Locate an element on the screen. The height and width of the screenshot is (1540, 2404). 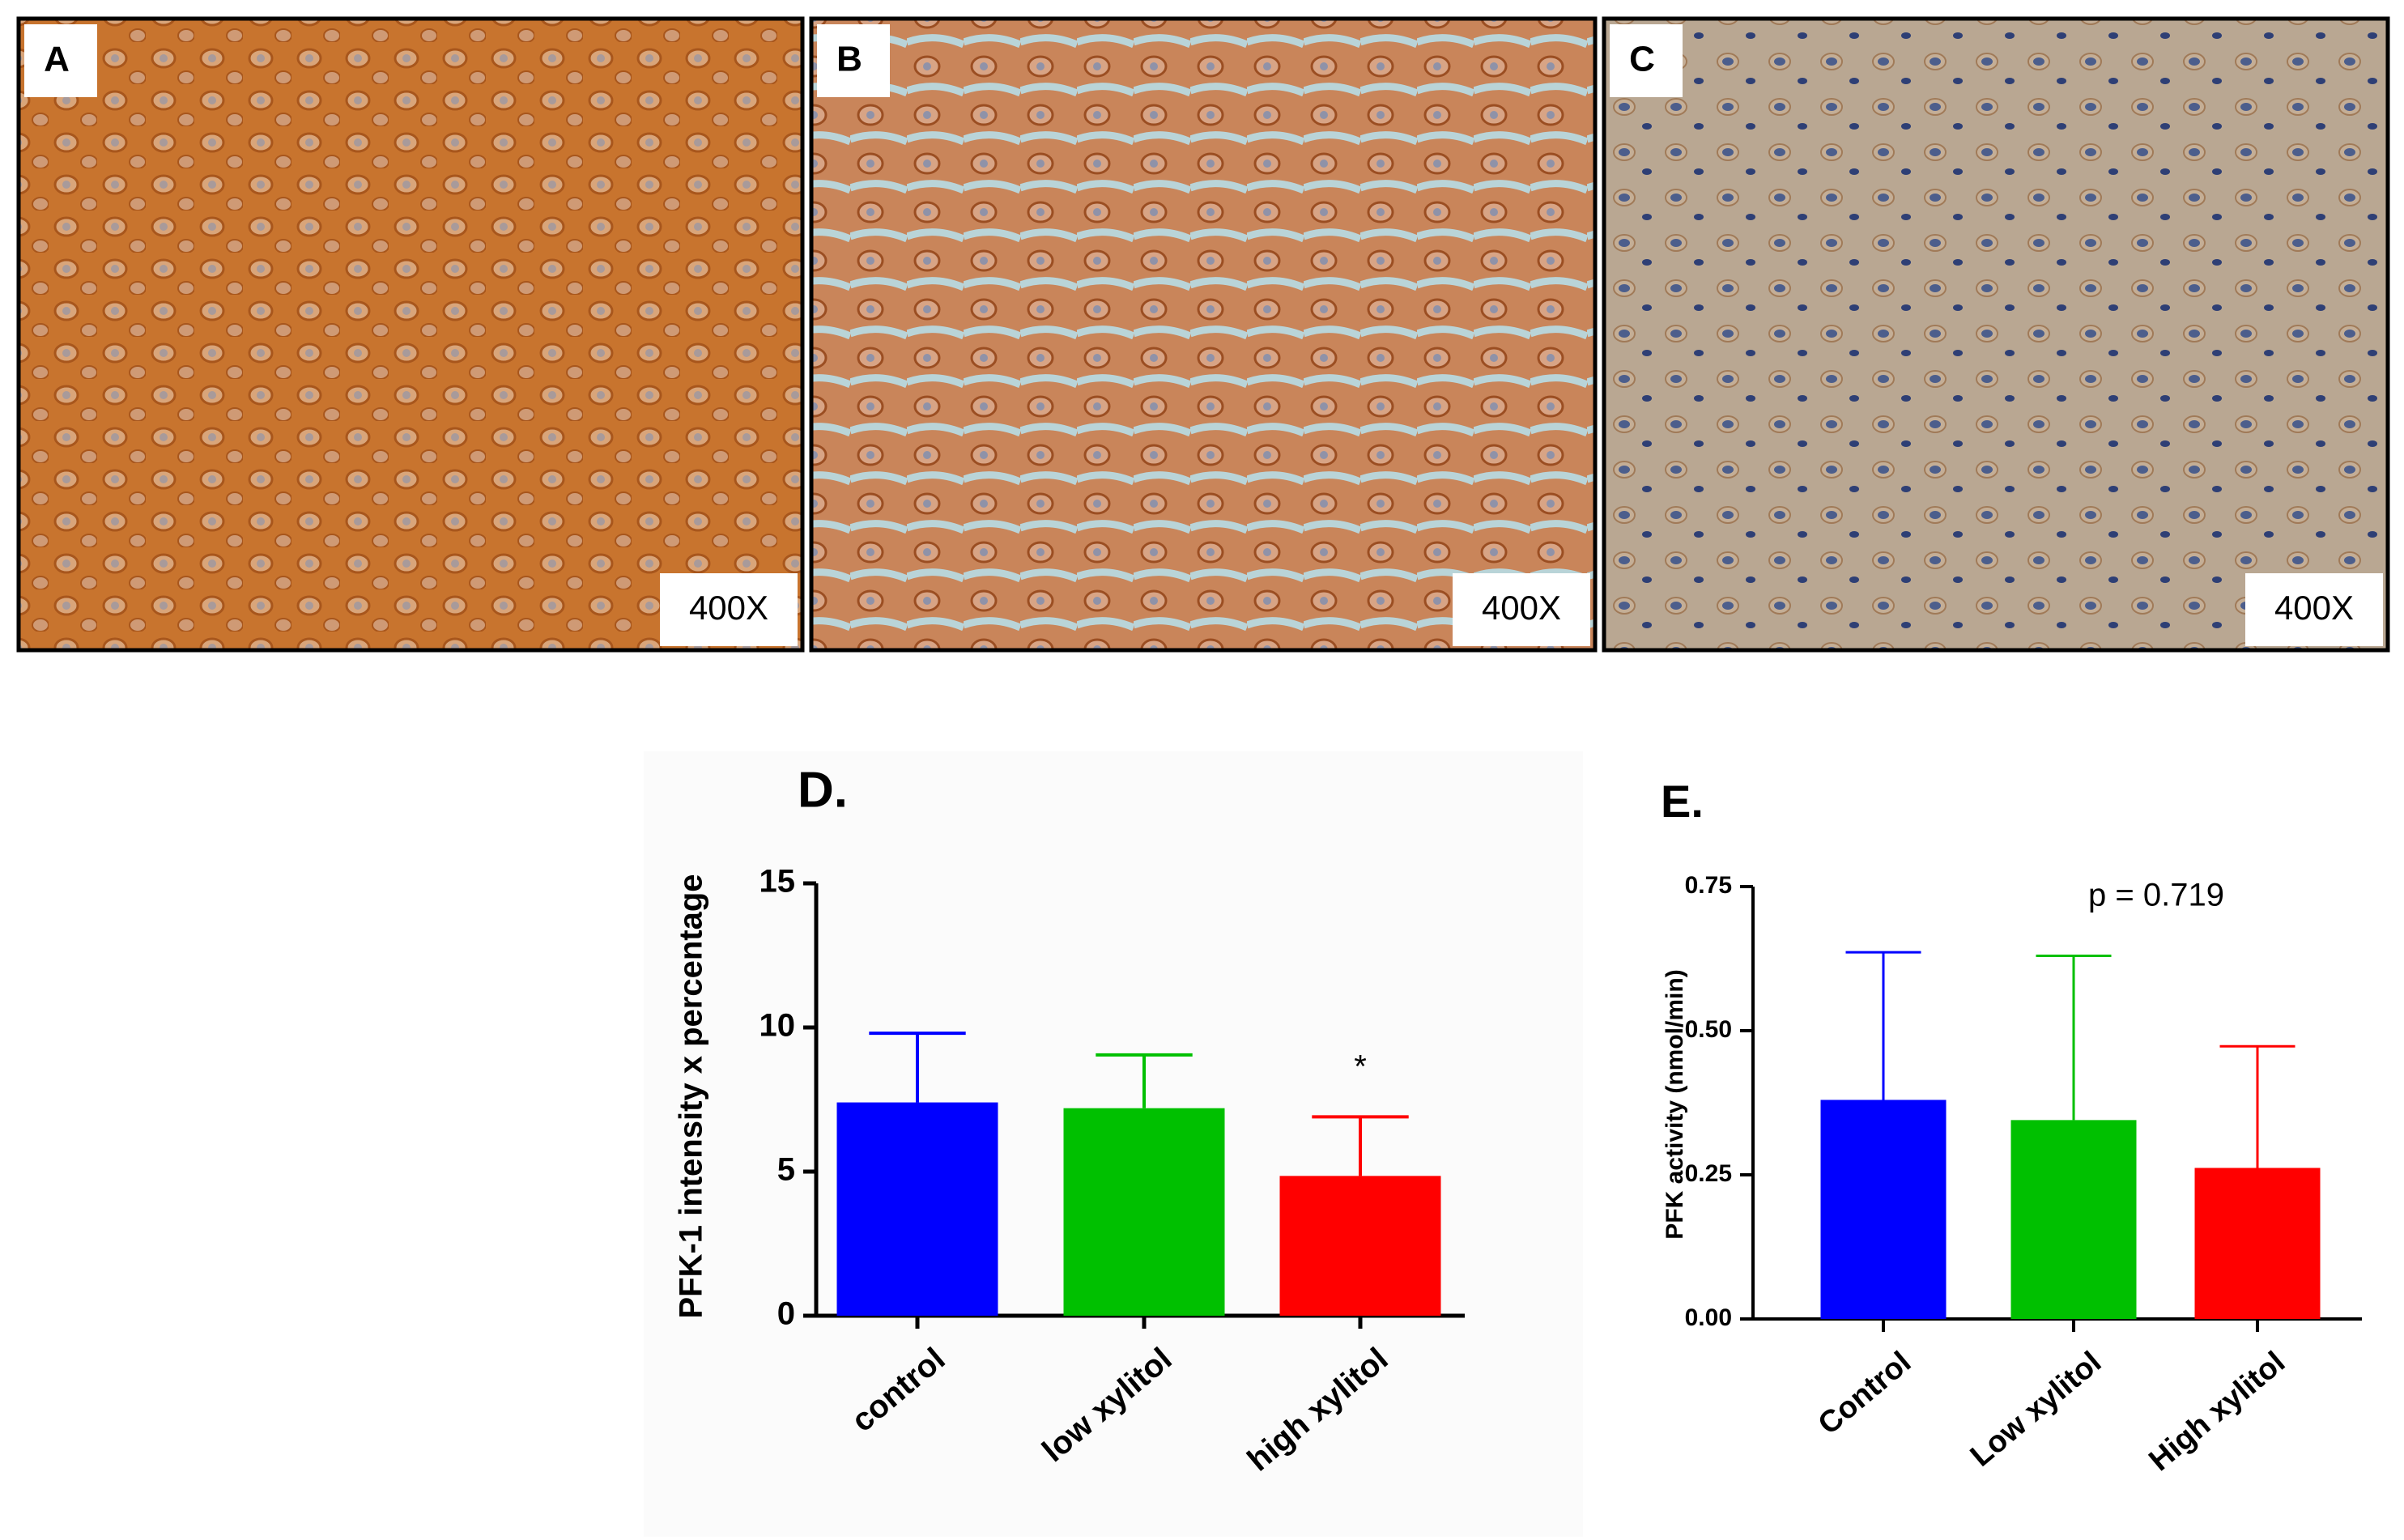
x-tick-label: High xylitol is located at coordinates (2216, 1411).